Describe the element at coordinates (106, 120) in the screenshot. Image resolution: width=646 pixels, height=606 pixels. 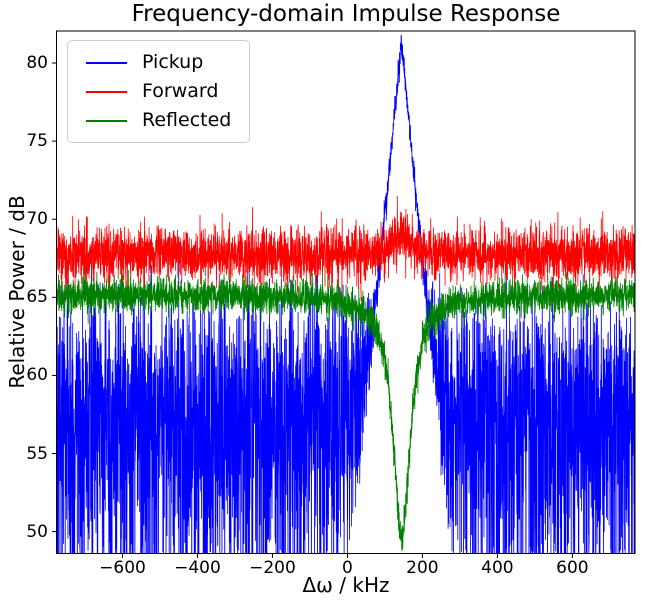
I see `legend-line-sample-reflected` at that location.